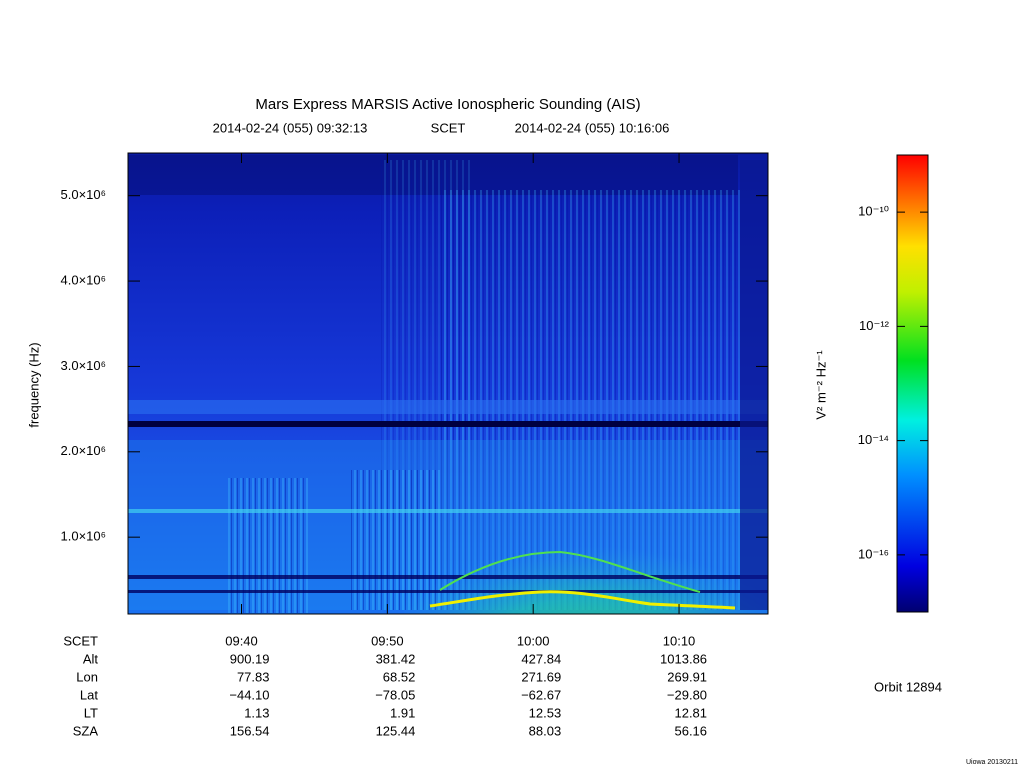 This screenshot has height=768, width=1024. Describe the element at coordinates (545, 730) in the screenshot. I see `ephemeris-value: 88.03` at that location.